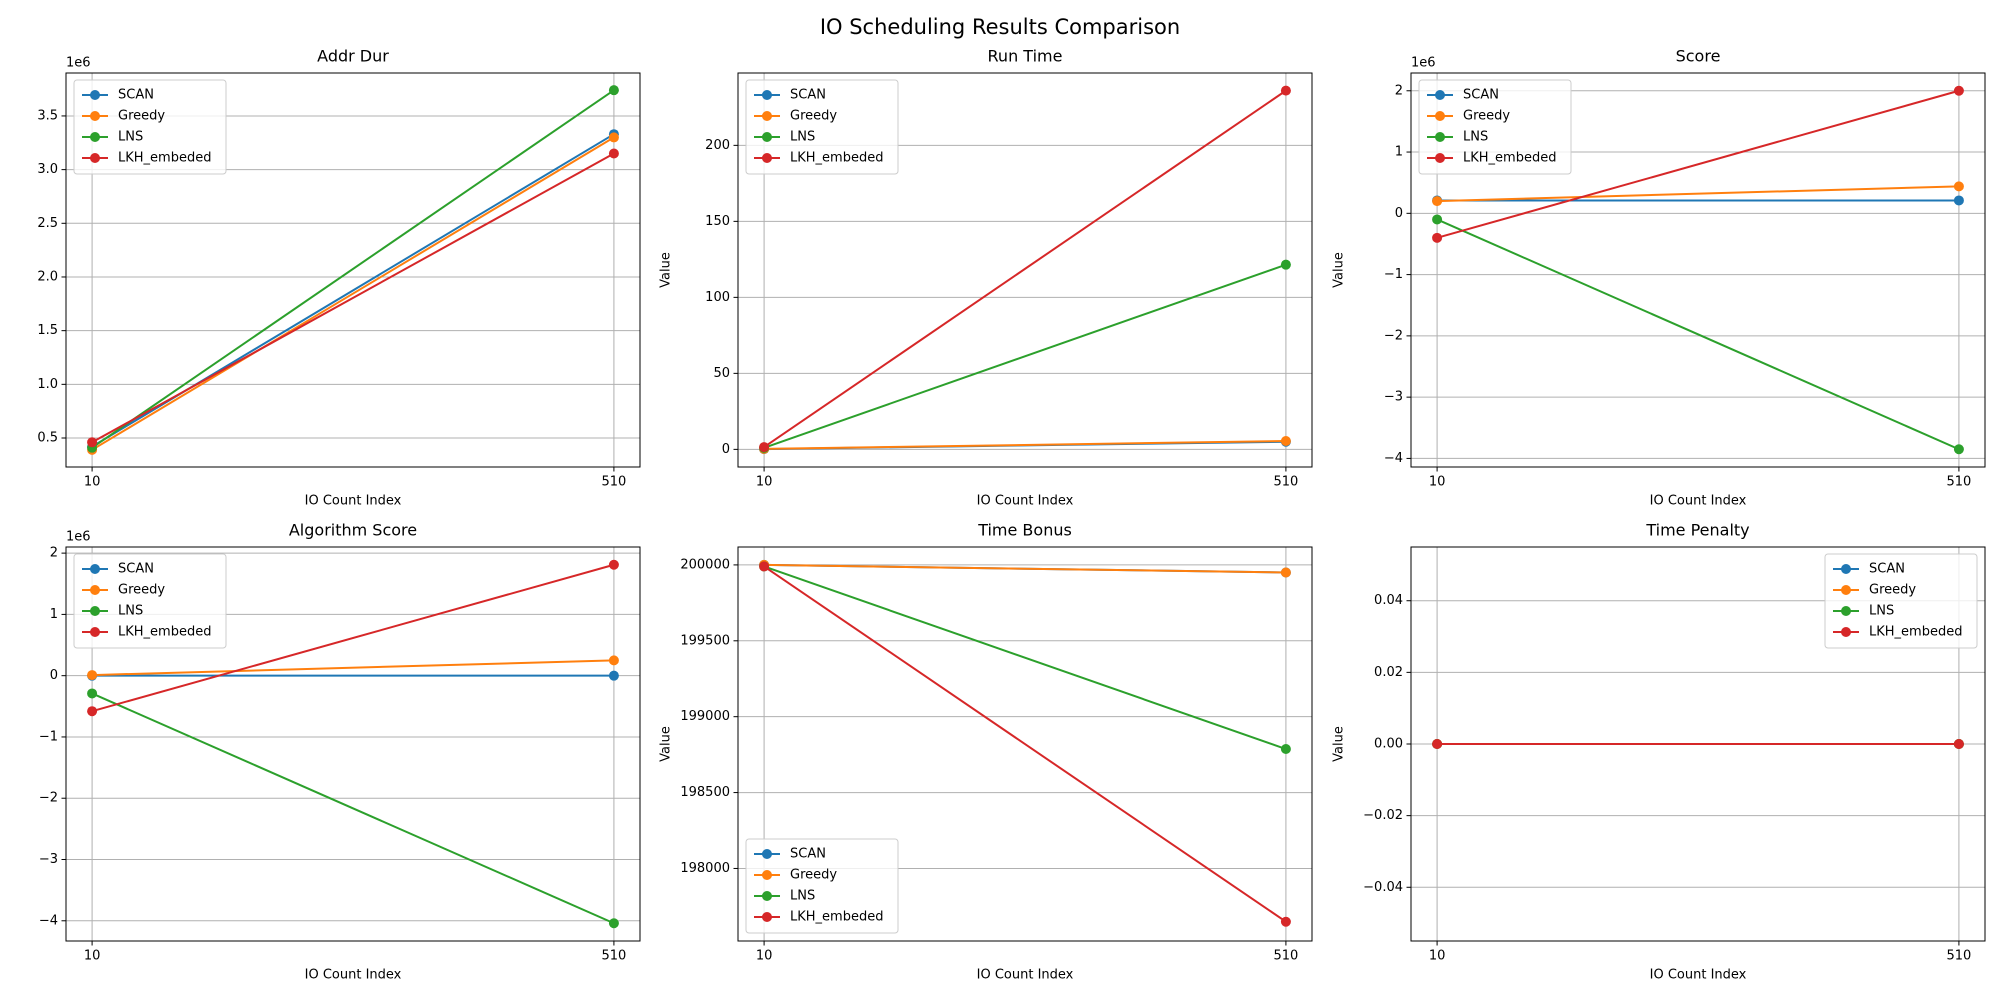  I want to click on subplot-title: Run Time, so click(1025, 56).